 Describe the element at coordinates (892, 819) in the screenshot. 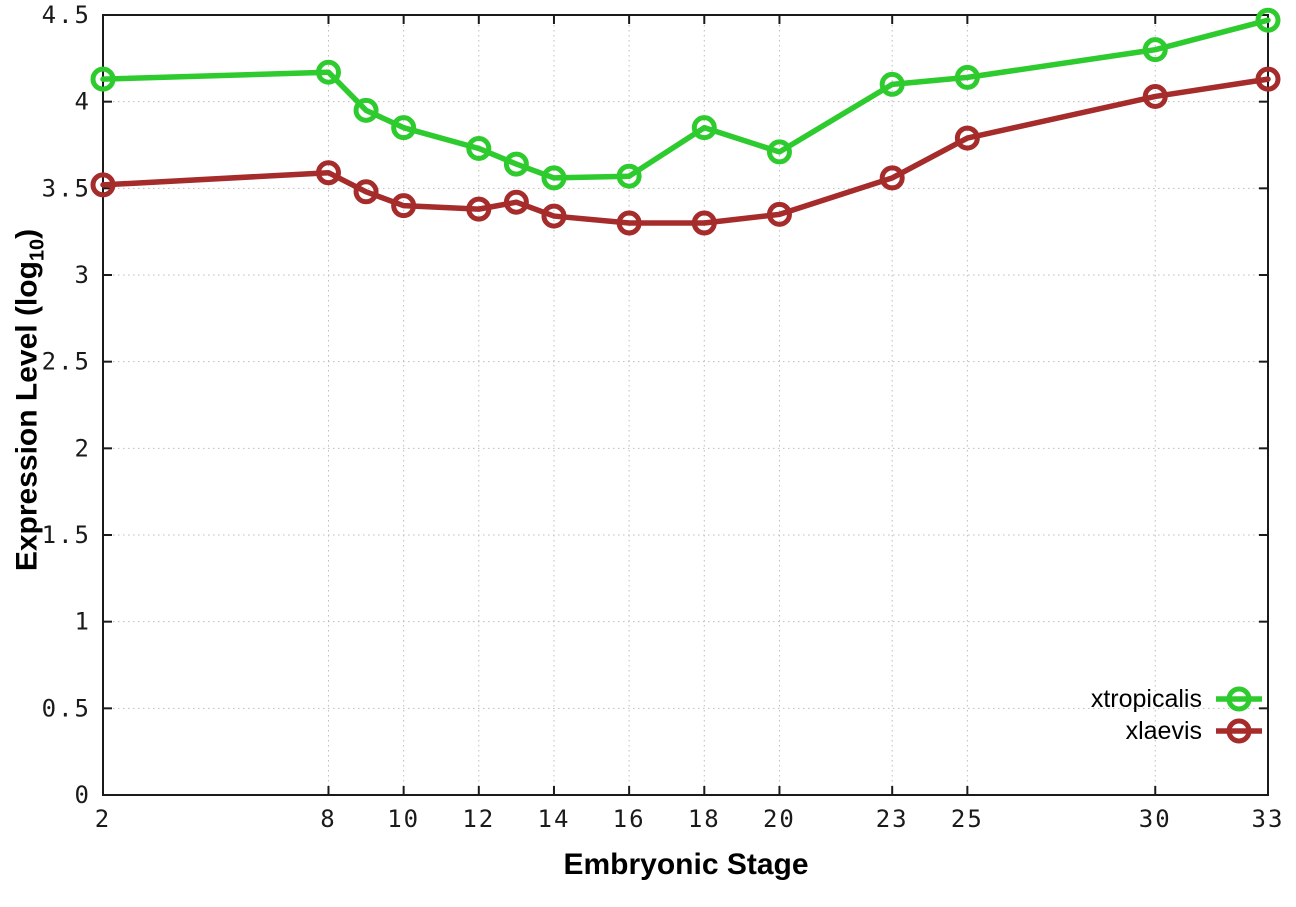

I see `x-tick-label: 23` at that location.